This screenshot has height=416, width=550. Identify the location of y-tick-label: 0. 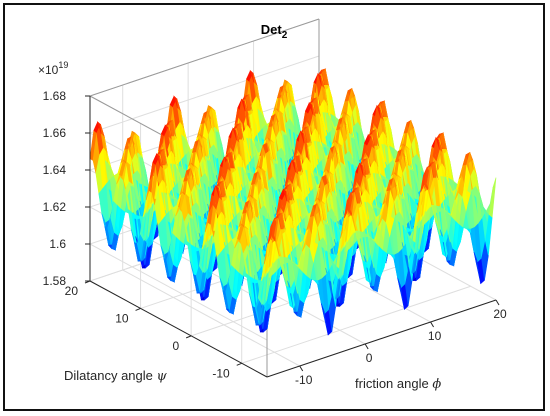
(175, 346).